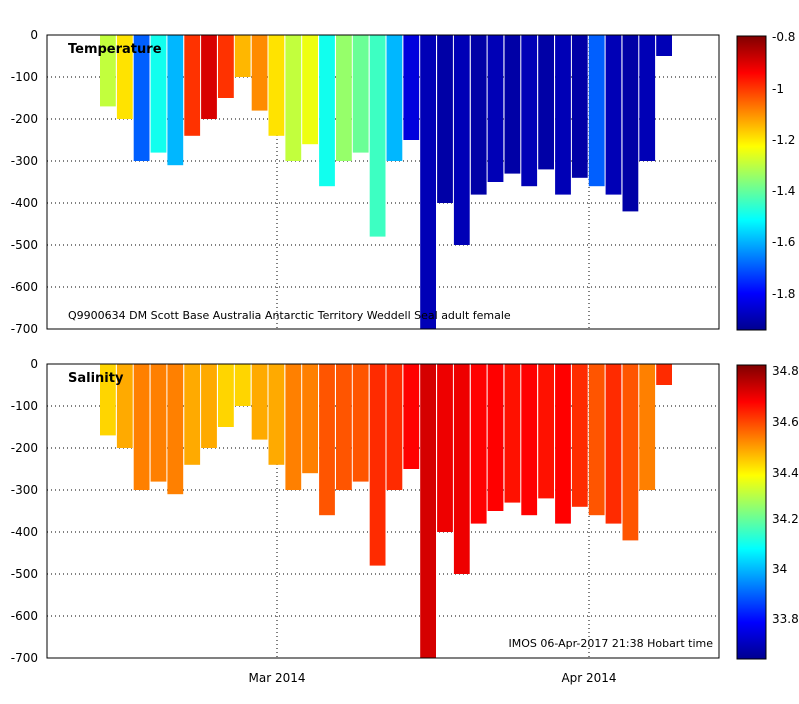 Image resolution: width=799 pixels, height=704 pixels. What do you see at coordinates (778, 89) in the screenshot?
I see `temperature-colorbar-tick-label: -1` at bounding box center [778, 89].